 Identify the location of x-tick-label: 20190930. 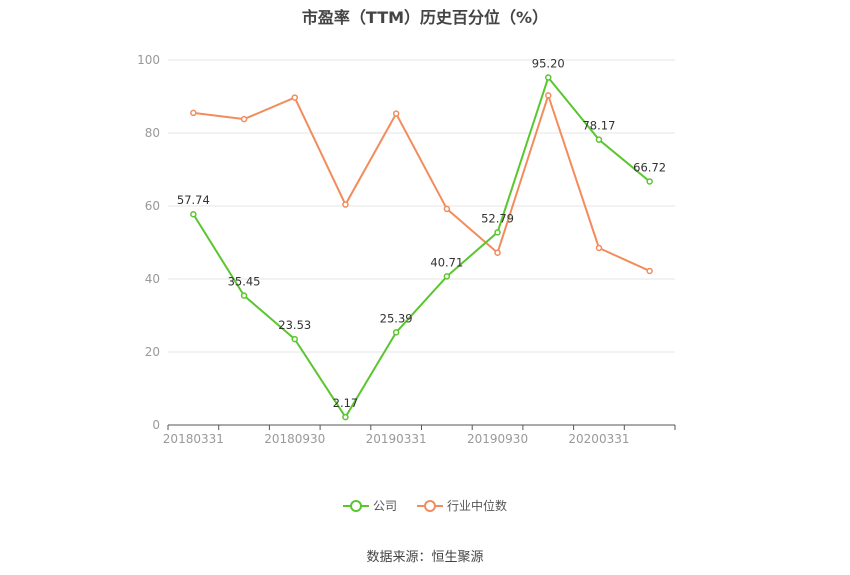
(497, 439).